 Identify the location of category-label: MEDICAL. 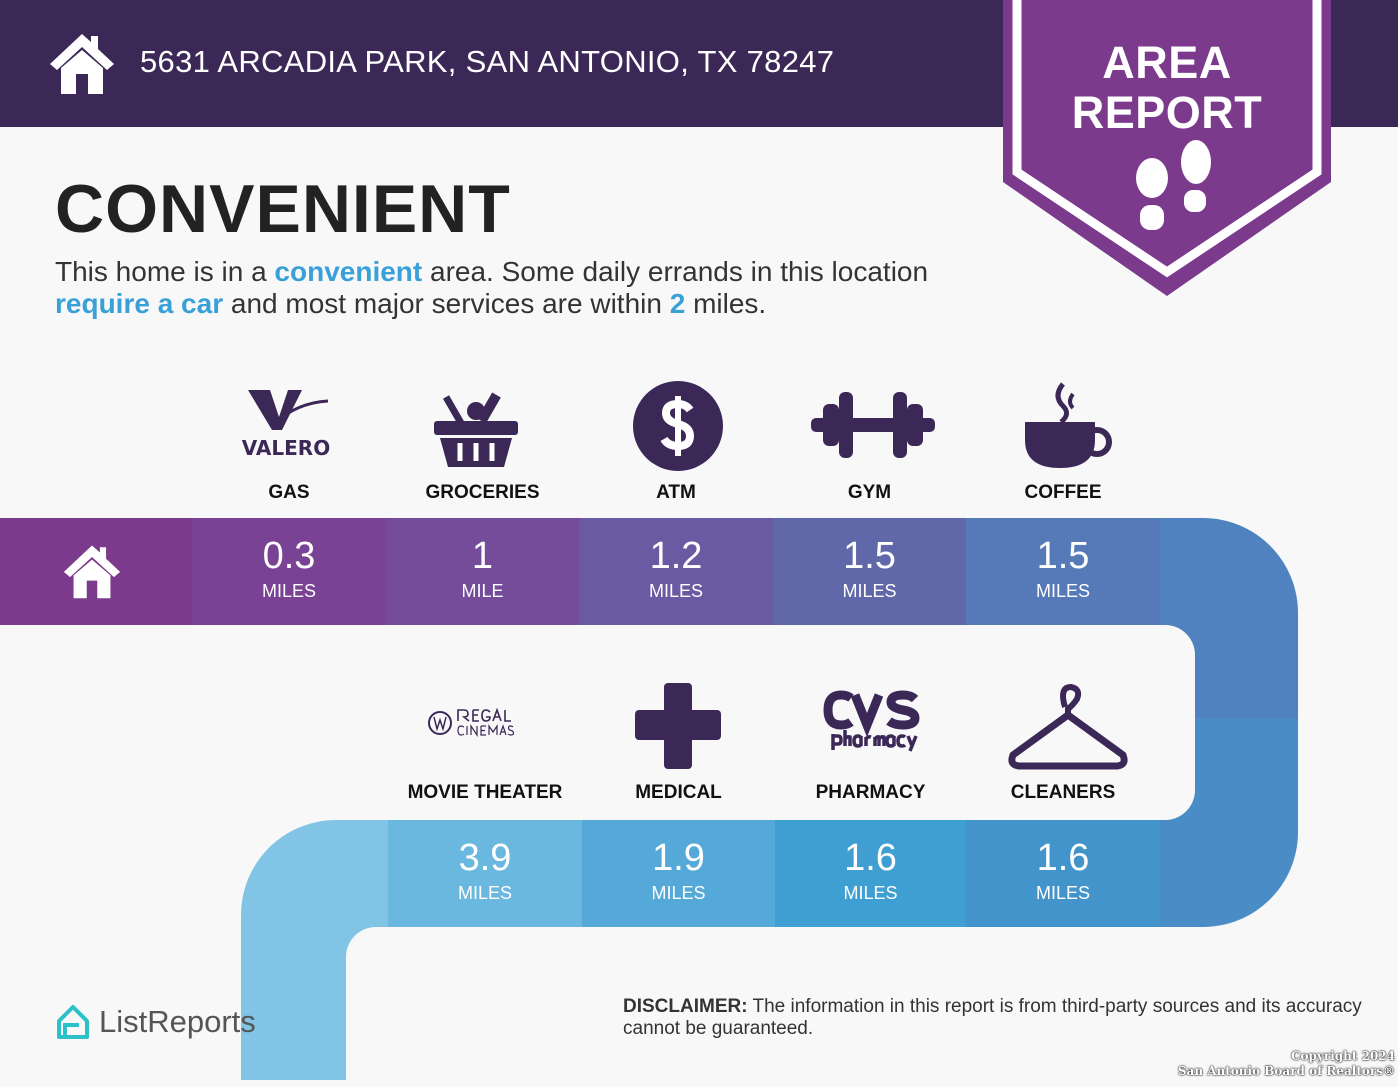
(678, 792).